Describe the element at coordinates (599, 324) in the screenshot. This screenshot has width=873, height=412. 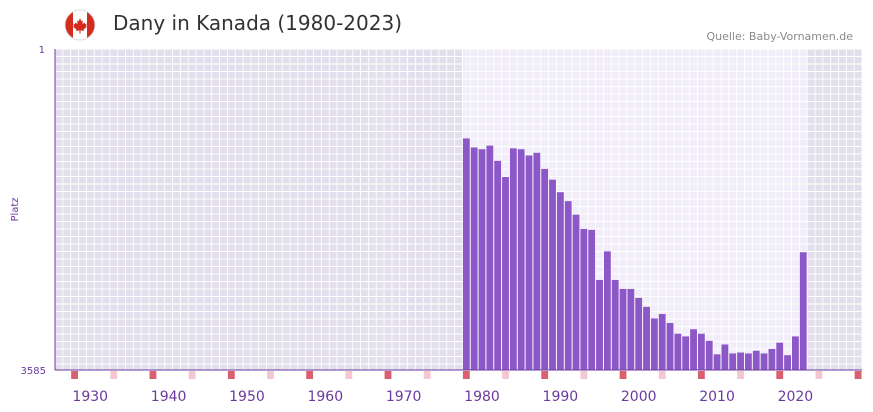
I see `bar-1995` at that location.